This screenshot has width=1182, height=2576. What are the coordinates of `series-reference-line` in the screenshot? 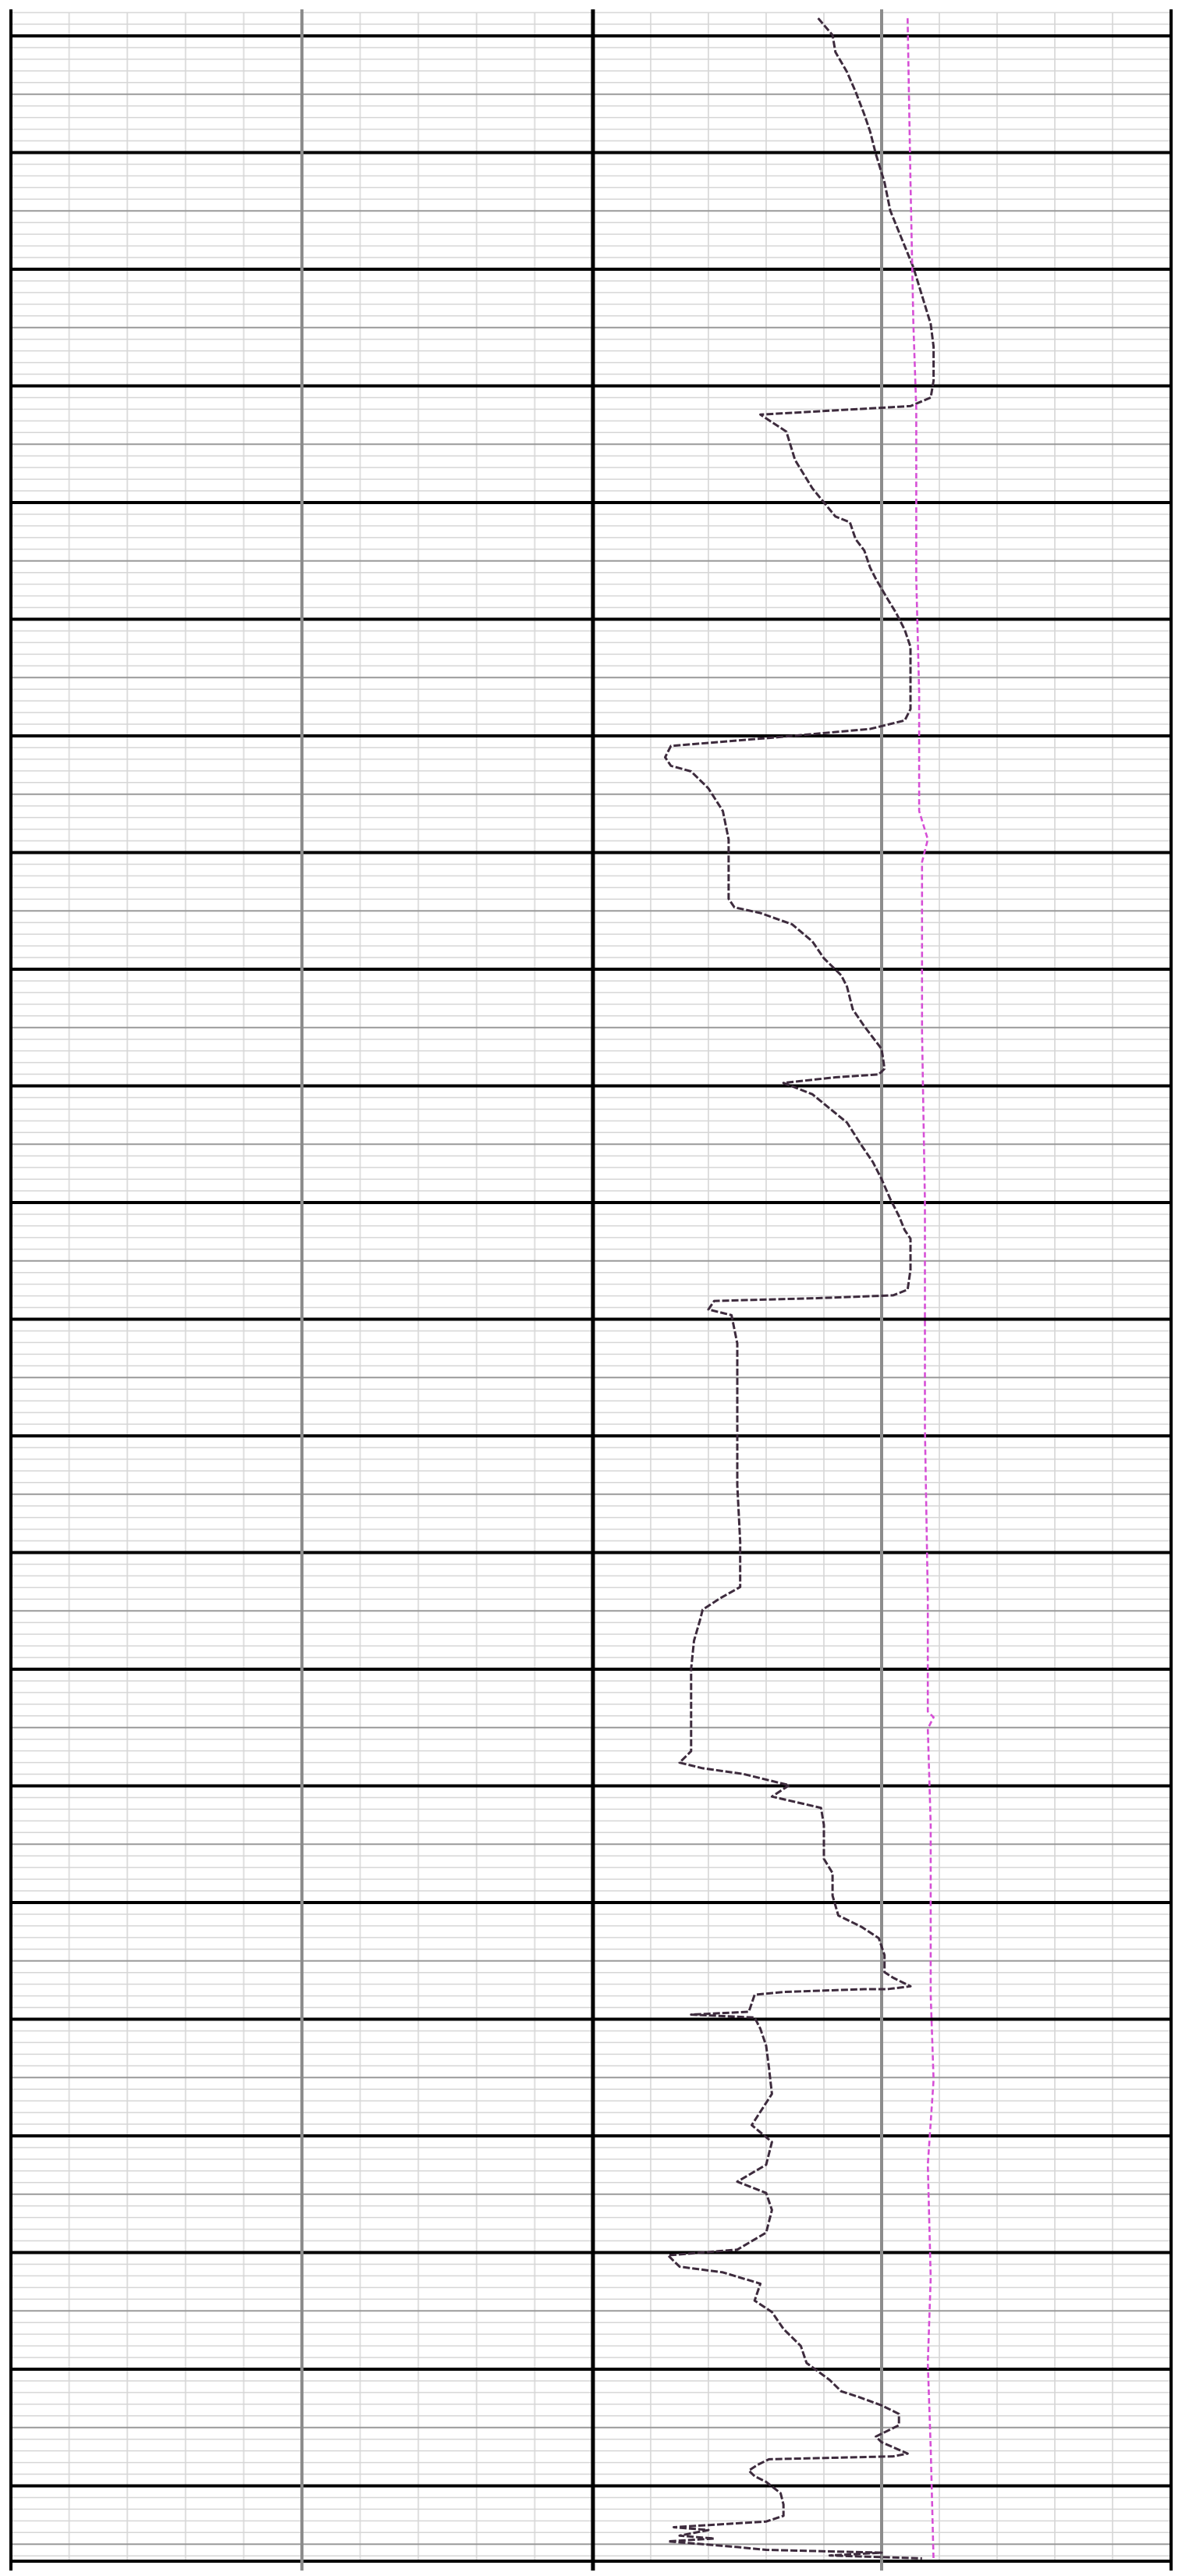 It's located at (921, 1290).